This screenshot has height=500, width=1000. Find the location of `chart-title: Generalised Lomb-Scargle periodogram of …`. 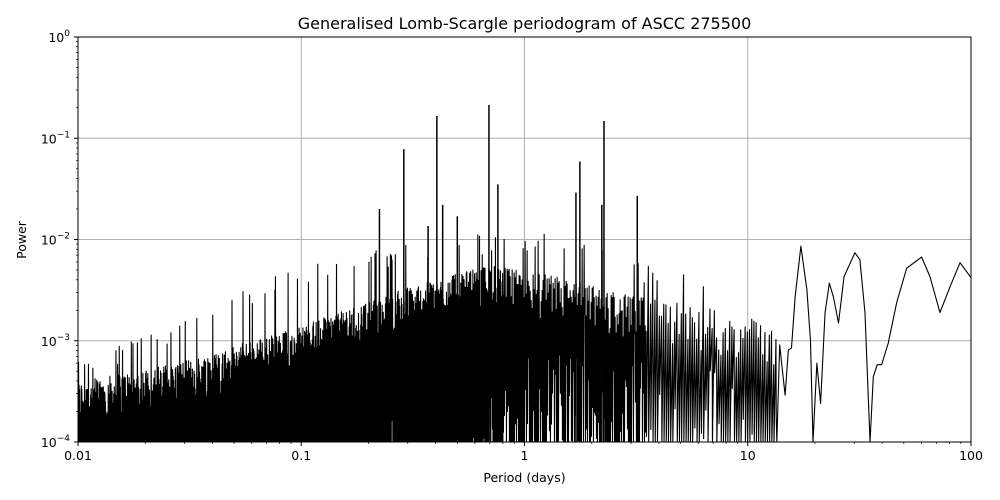

chart-title: Generalised Lomb-Scargle periodogram of … is located at coordinates (525, 23).